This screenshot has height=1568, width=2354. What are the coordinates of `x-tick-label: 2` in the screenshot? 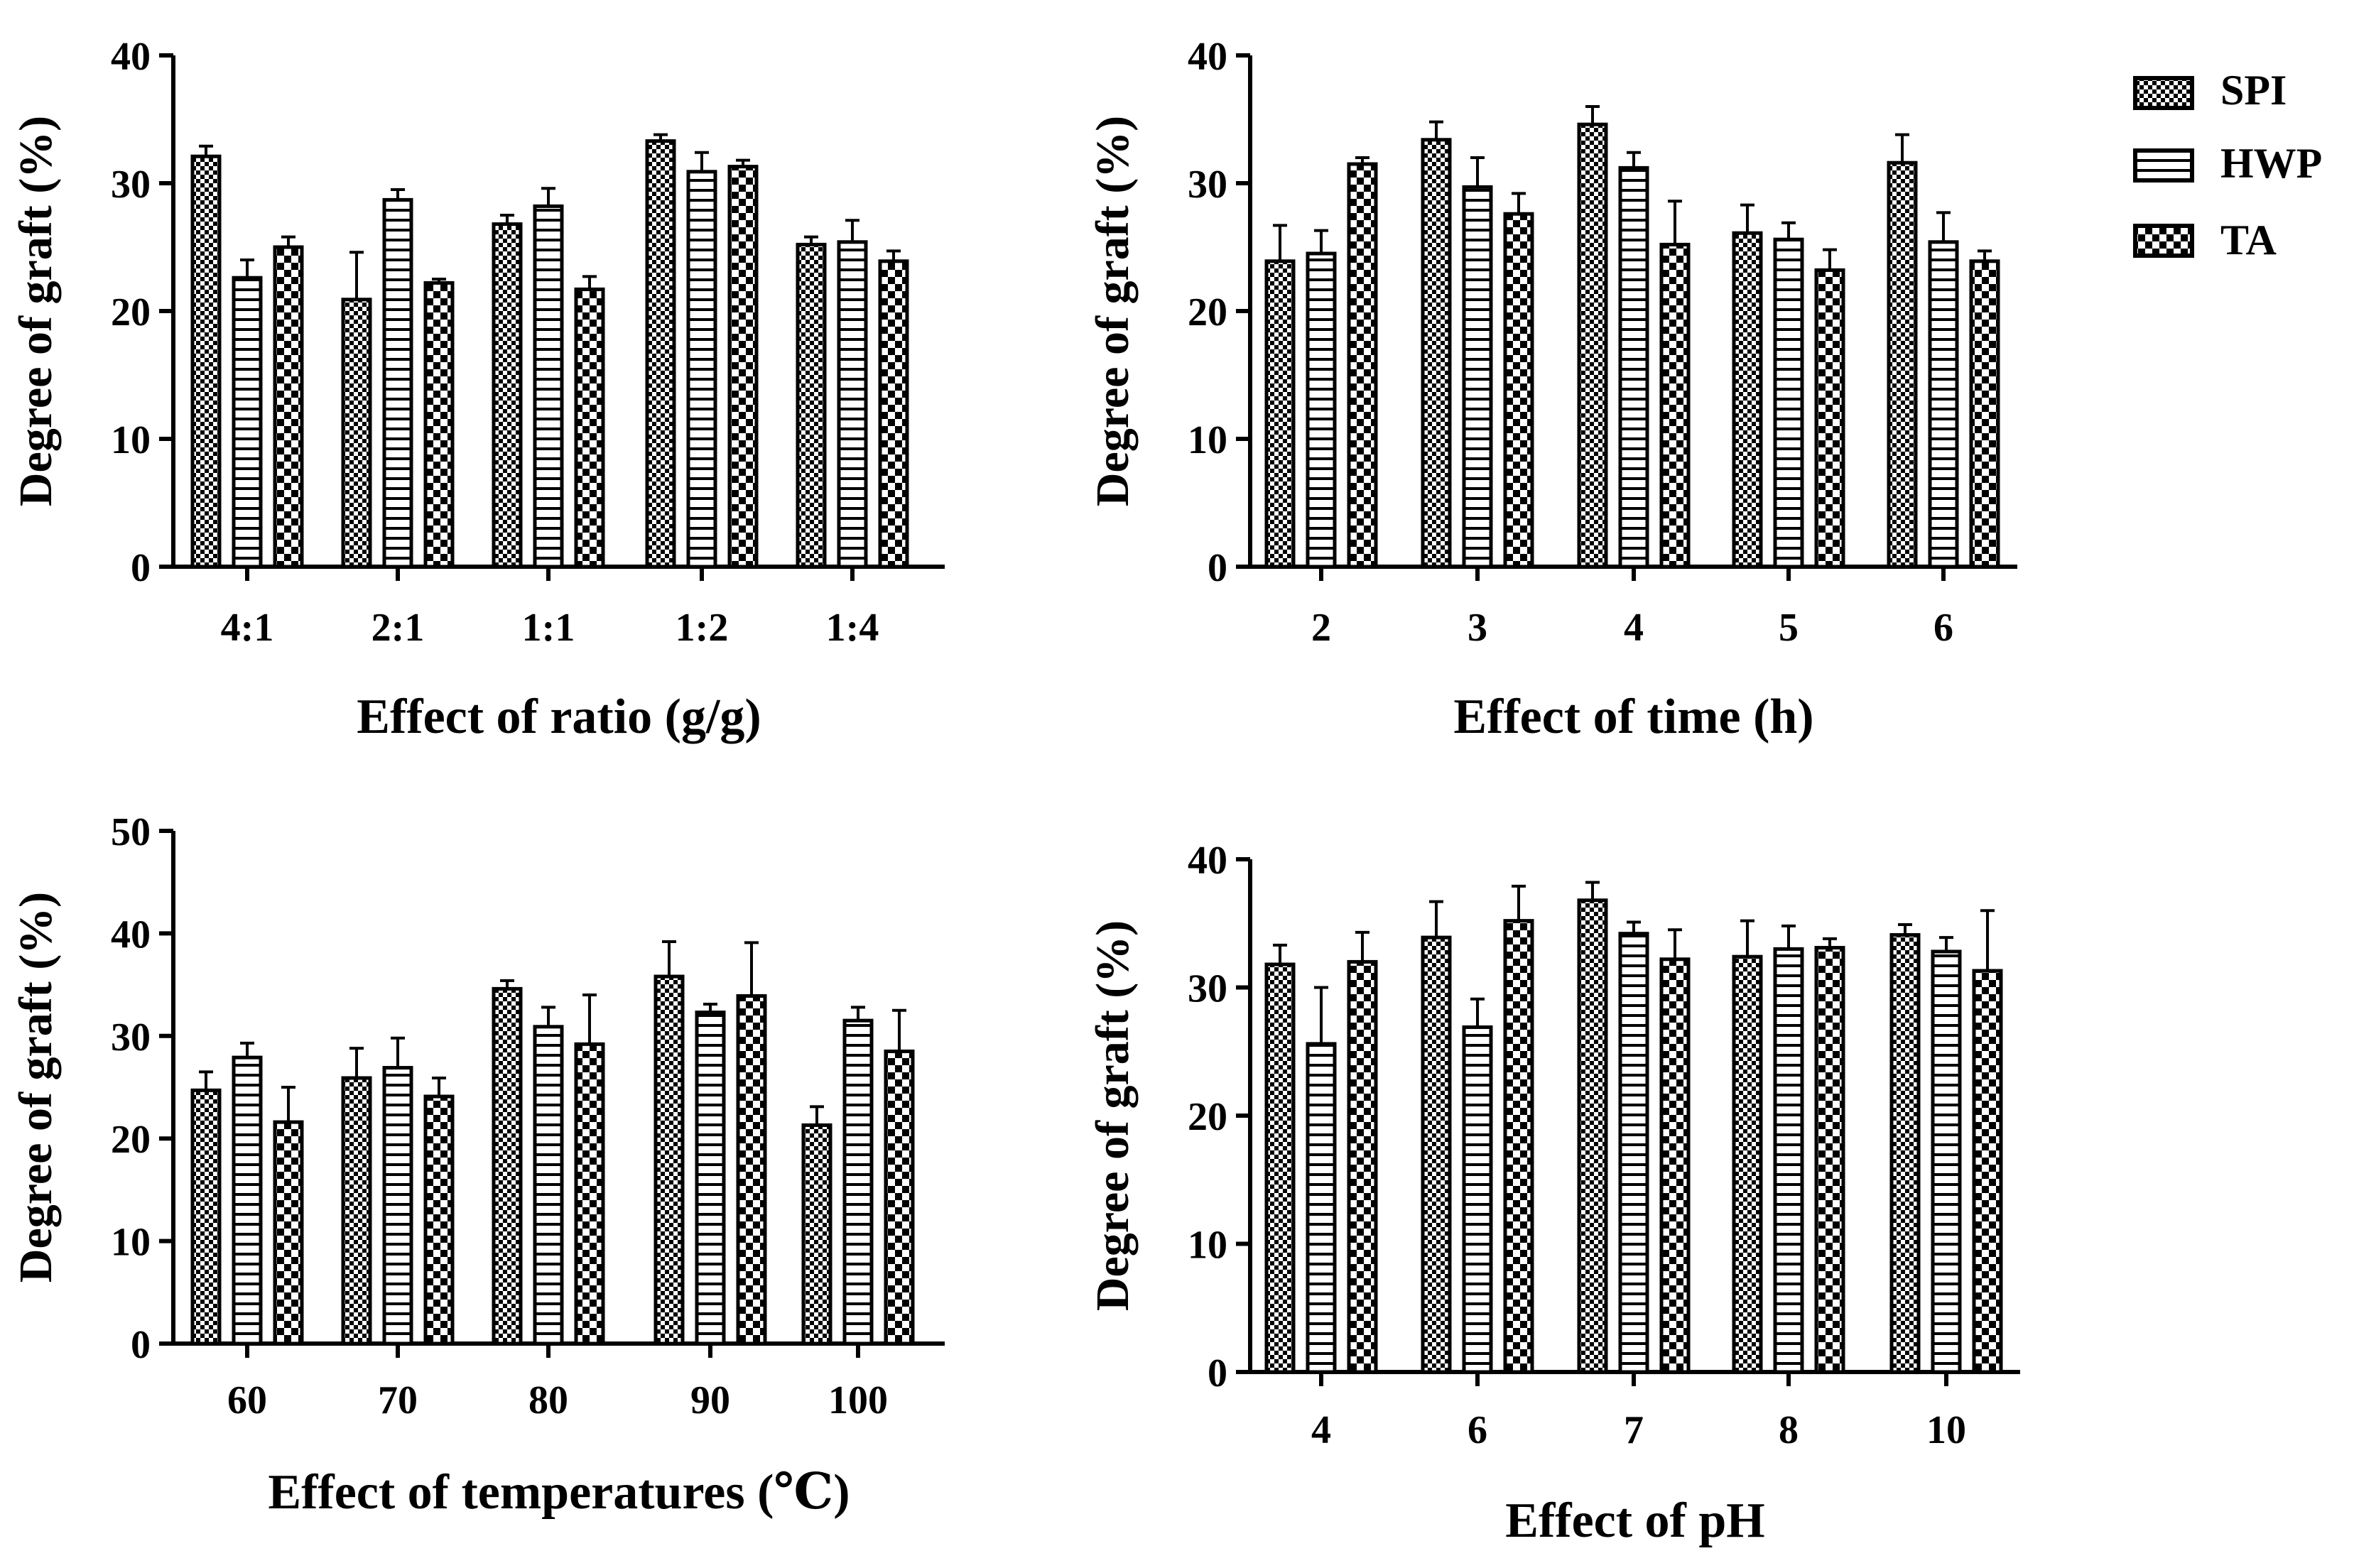 It's located at (1321, 628).